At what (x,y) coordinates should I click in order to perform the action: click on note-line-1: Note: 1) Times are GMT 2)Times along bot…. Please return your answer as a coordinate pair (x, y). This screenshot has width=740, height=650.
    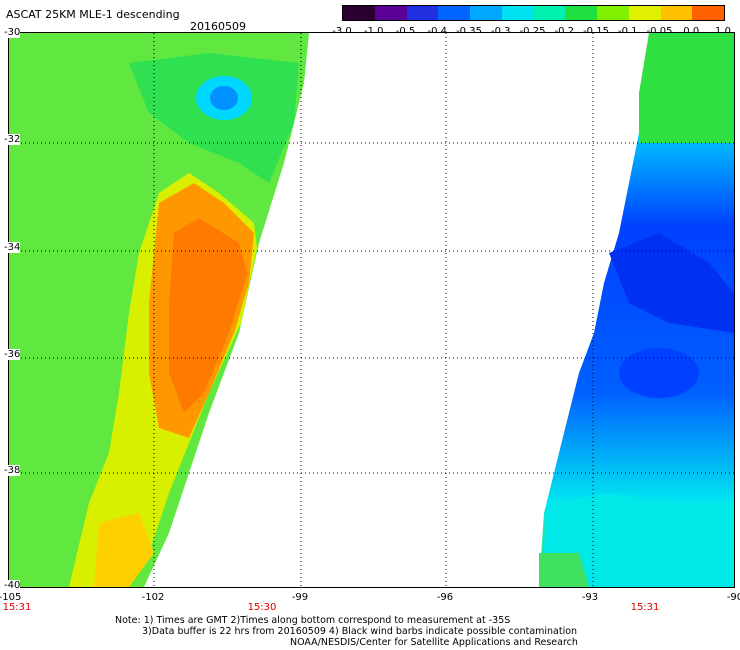
    Looking at the image, I should click on (313, 620).